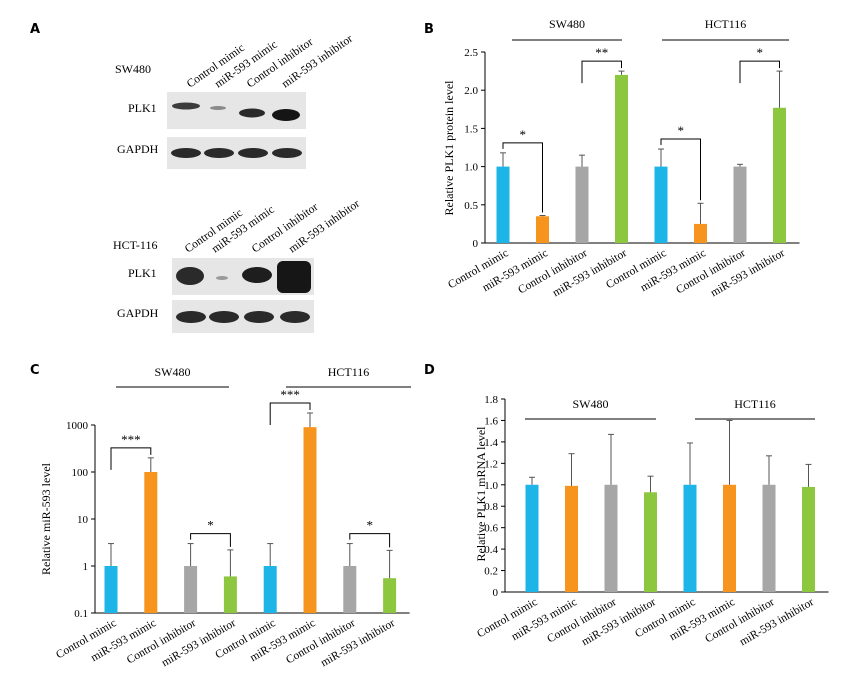 The height and width of the screenshot is (688, 849). I want to click on panel-letter-d: D, so click(429, 370).